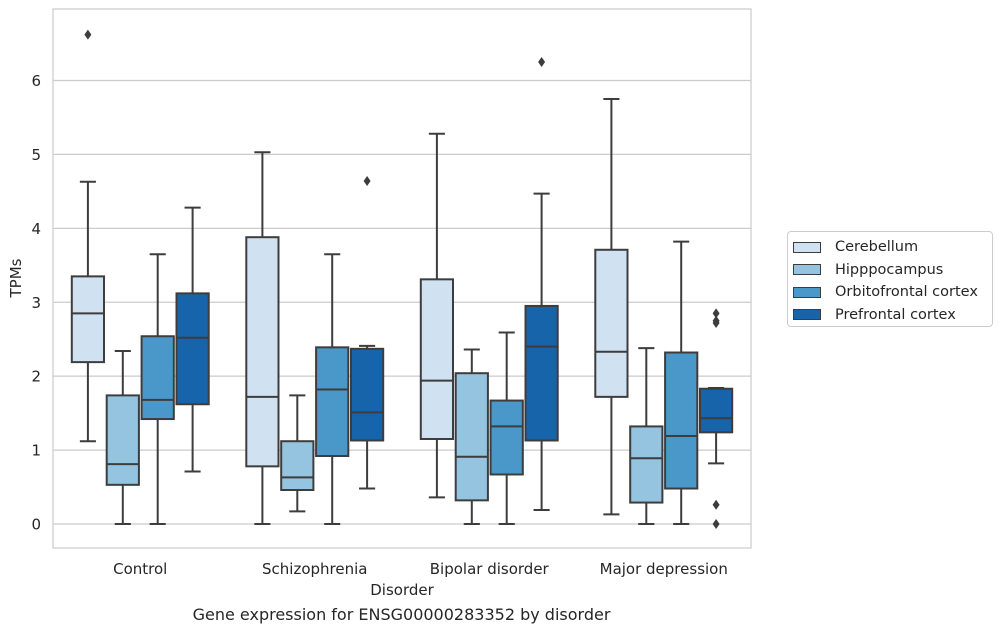  What do you see at coordinates (140, 569) in the screenshot?
I see `x-tick-label: Control` at bounding box center [140, 569].